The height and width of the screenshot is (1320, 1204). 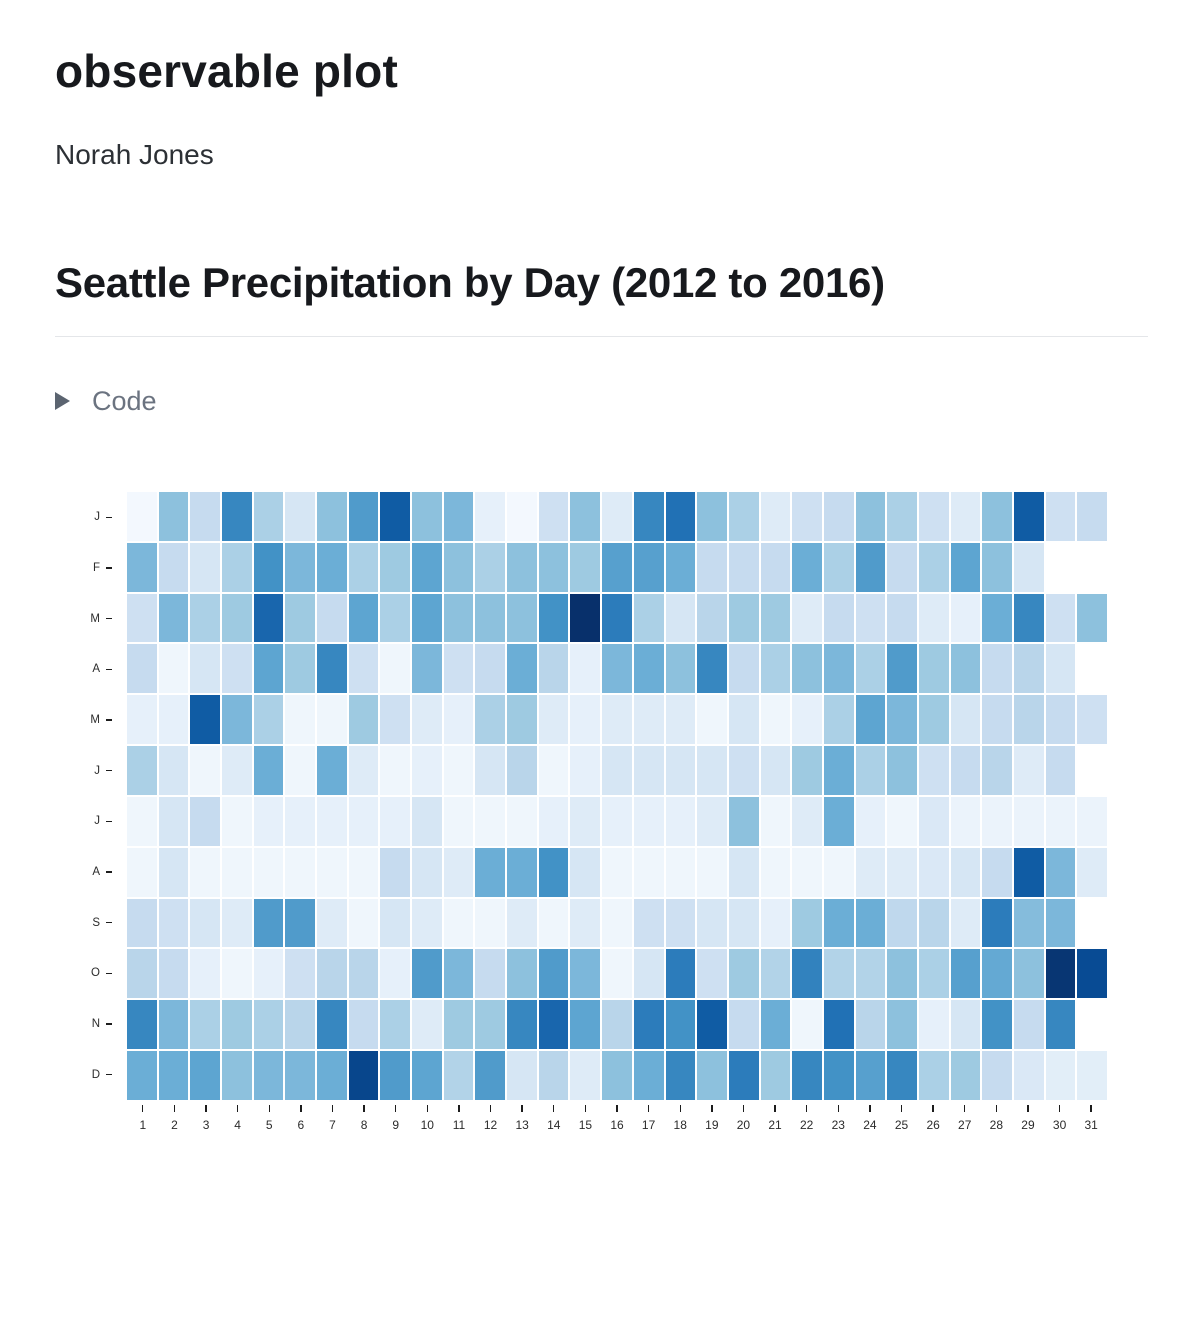 What do you see at coordinates (174, 1125) in the screenshot?
I see `day-tick-label: 2` at bounding box center [174, 1125].